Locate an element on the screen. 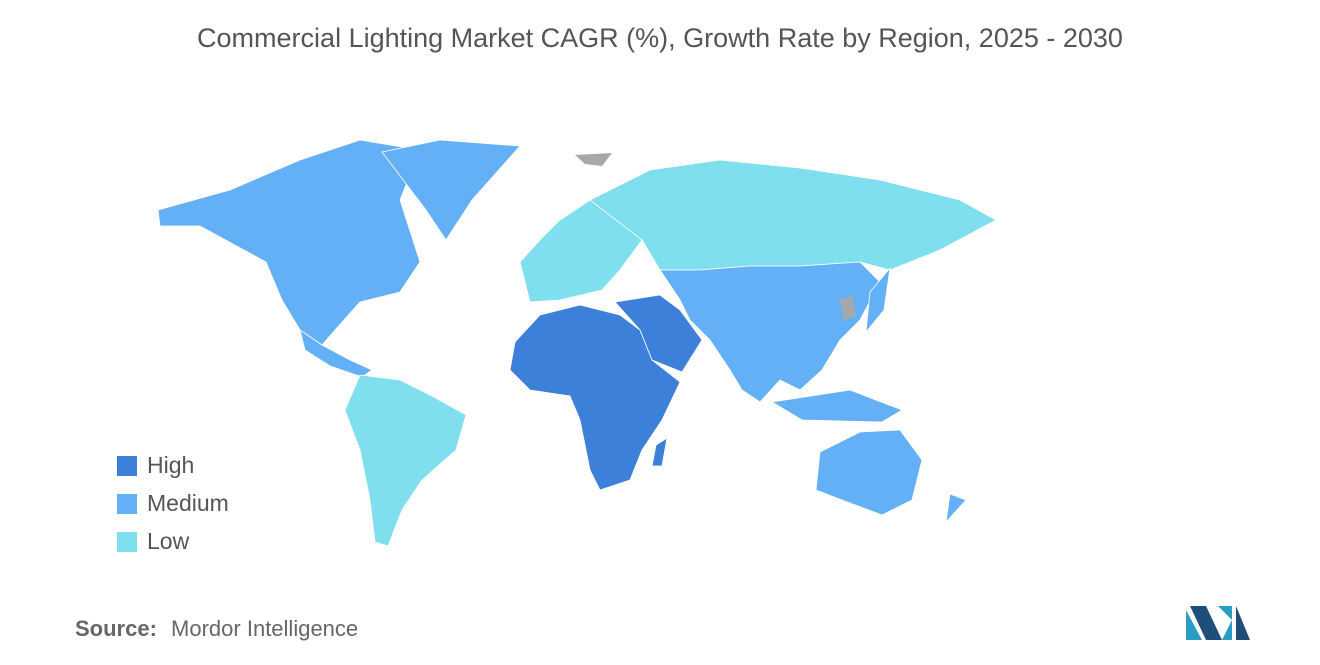  new-zealand is located at coordinates (956, 508).